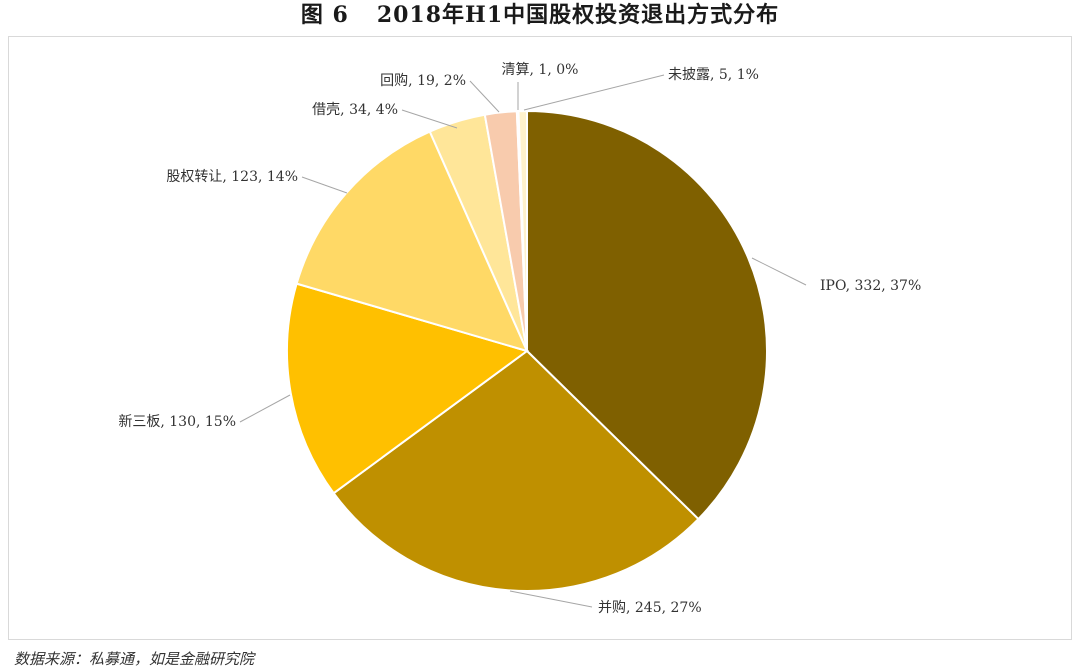 The height and width of the screenshot is (672, 1080). Describe the element at coordinates (355, 109) in the screenshot. I see `slice-label-借壳: 借壳, 34, 4%` at that location.